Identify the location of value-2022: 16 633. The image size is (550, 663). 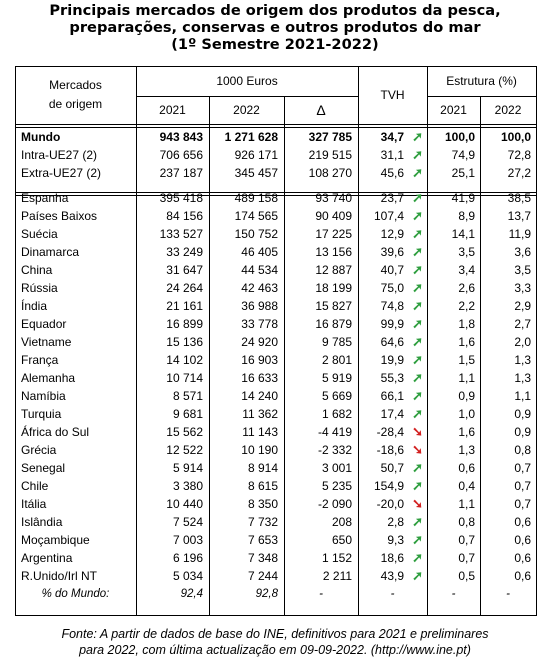
(259, 378).